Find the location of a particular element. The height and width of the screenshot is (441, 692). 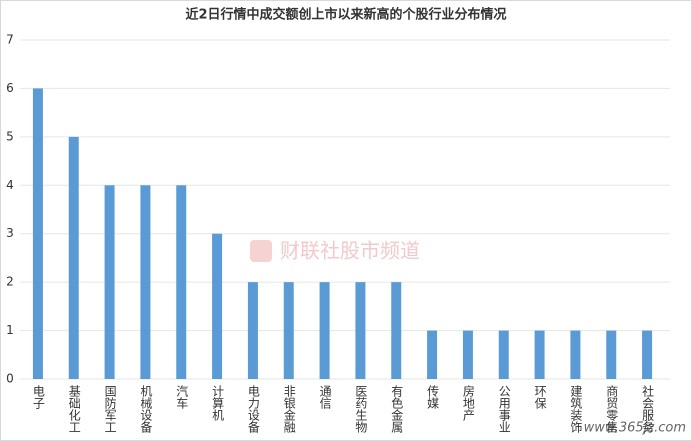

x-tick-label: 基础化工 is located at coordinates (74, 409).